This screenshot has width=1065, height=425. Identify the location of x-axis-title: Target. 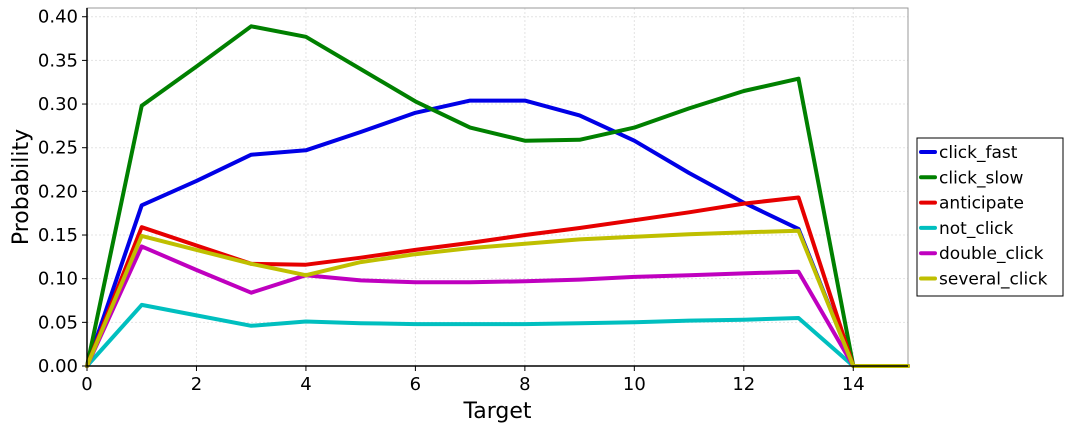
(496, 411).